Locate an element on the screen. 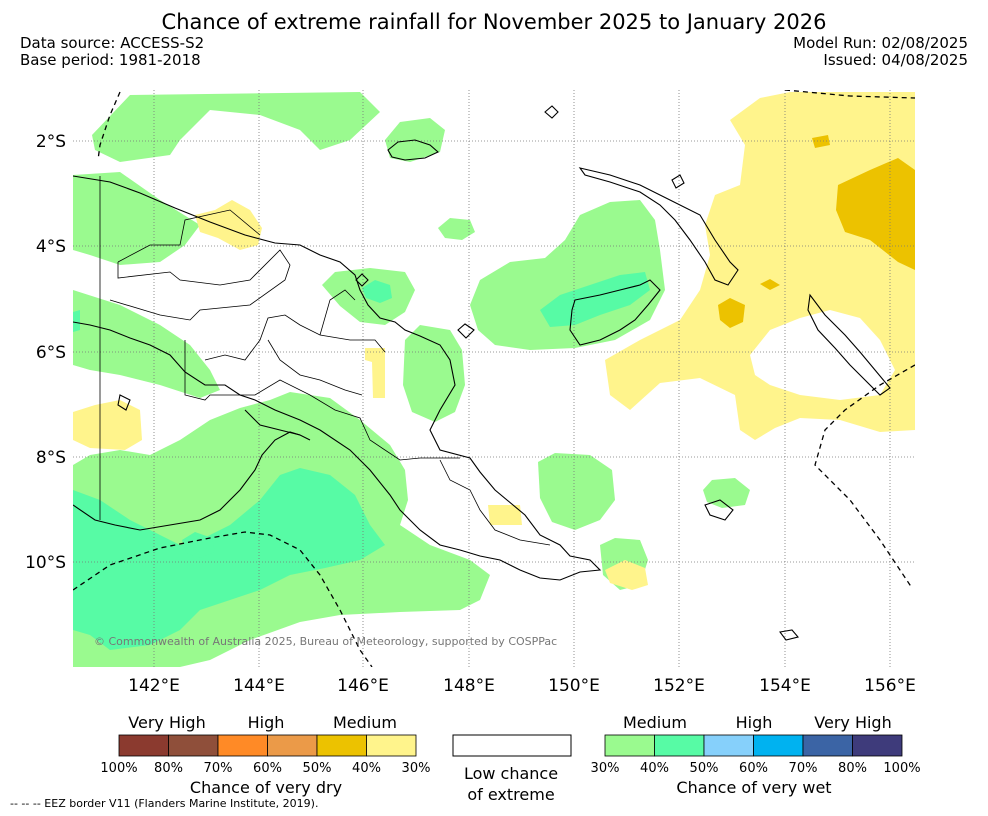 This screenshot has height=816, width=988. dry-tick-5: 40% is located at coordinates (366, 768).